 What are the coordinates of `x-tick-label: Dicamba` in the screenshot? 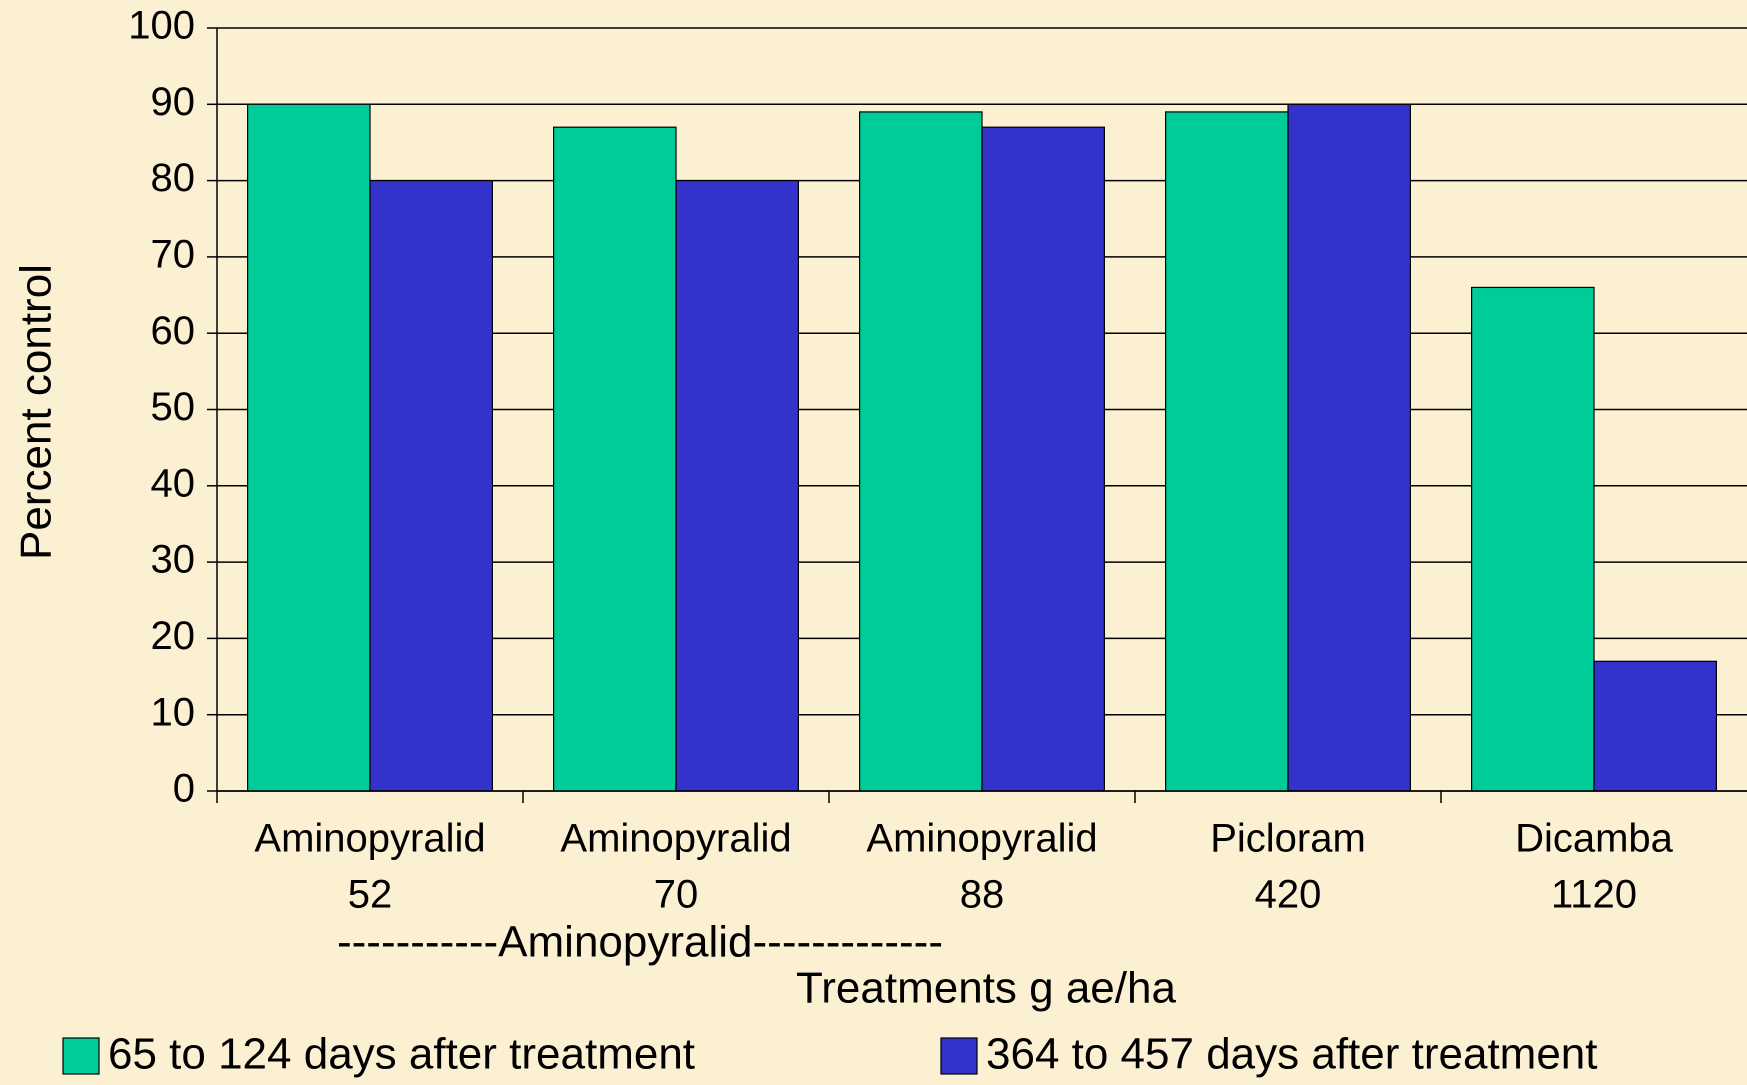 It's located at (1594, 839).